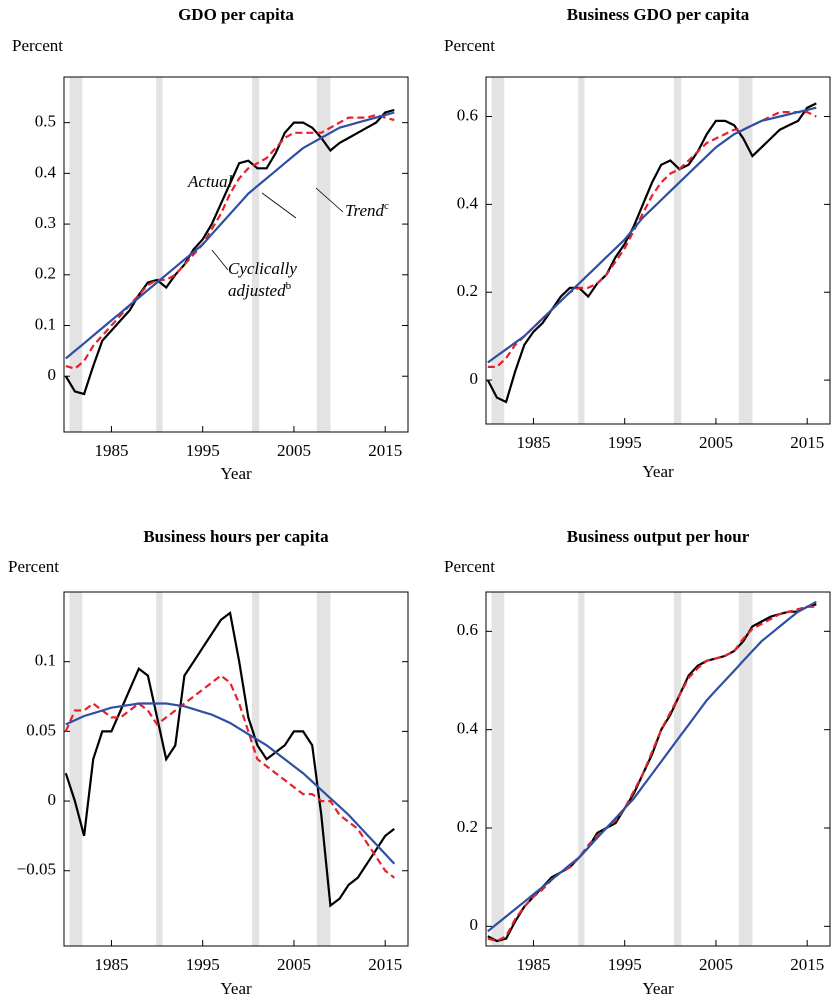  I want to click on annotation: Cyclically, so click(262, 268).